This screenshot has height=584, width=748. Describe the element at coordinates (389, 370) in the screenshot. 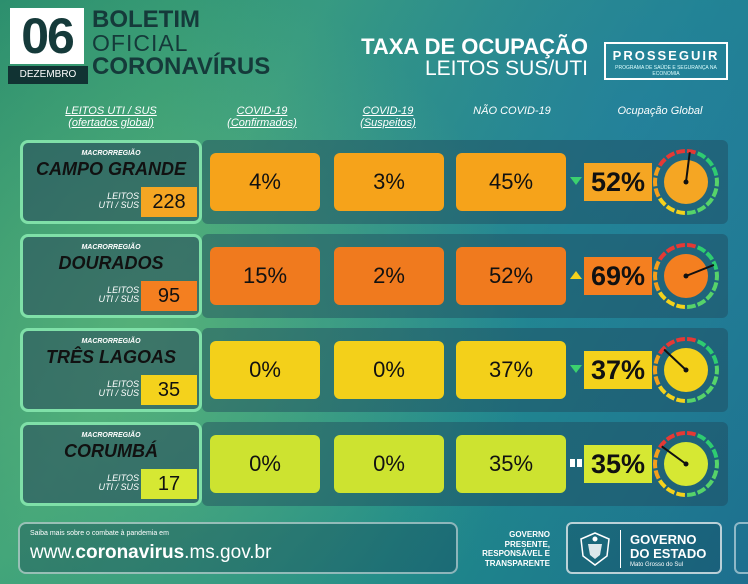

I see `cell-suspeitos: 0%` at that location.